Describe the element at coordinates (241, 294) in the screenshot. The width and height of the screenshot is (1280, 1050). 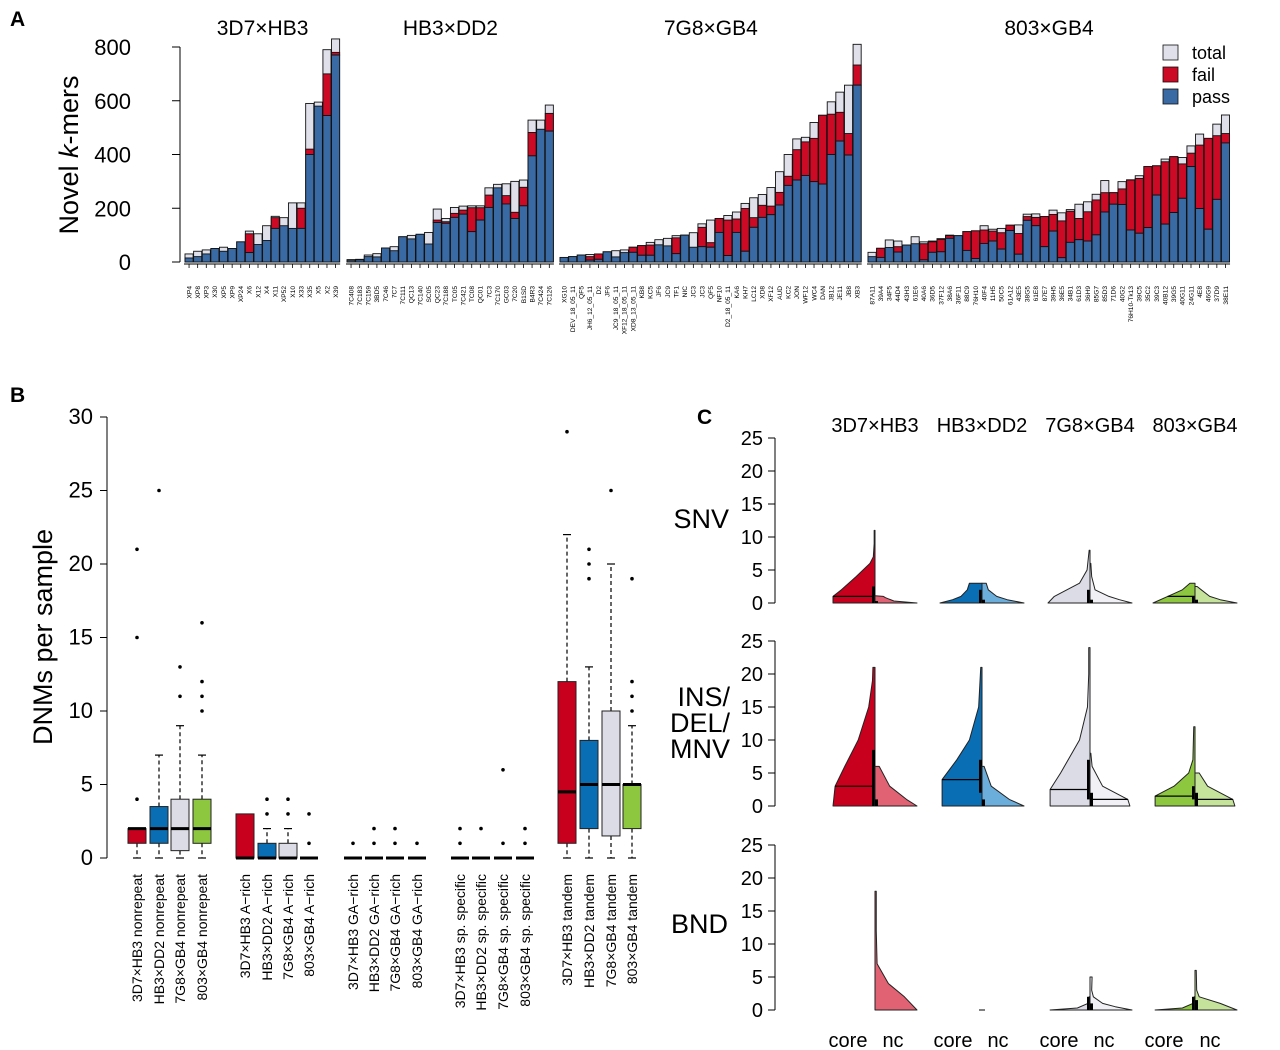
I see `x-tick-label: XP24` at that location.